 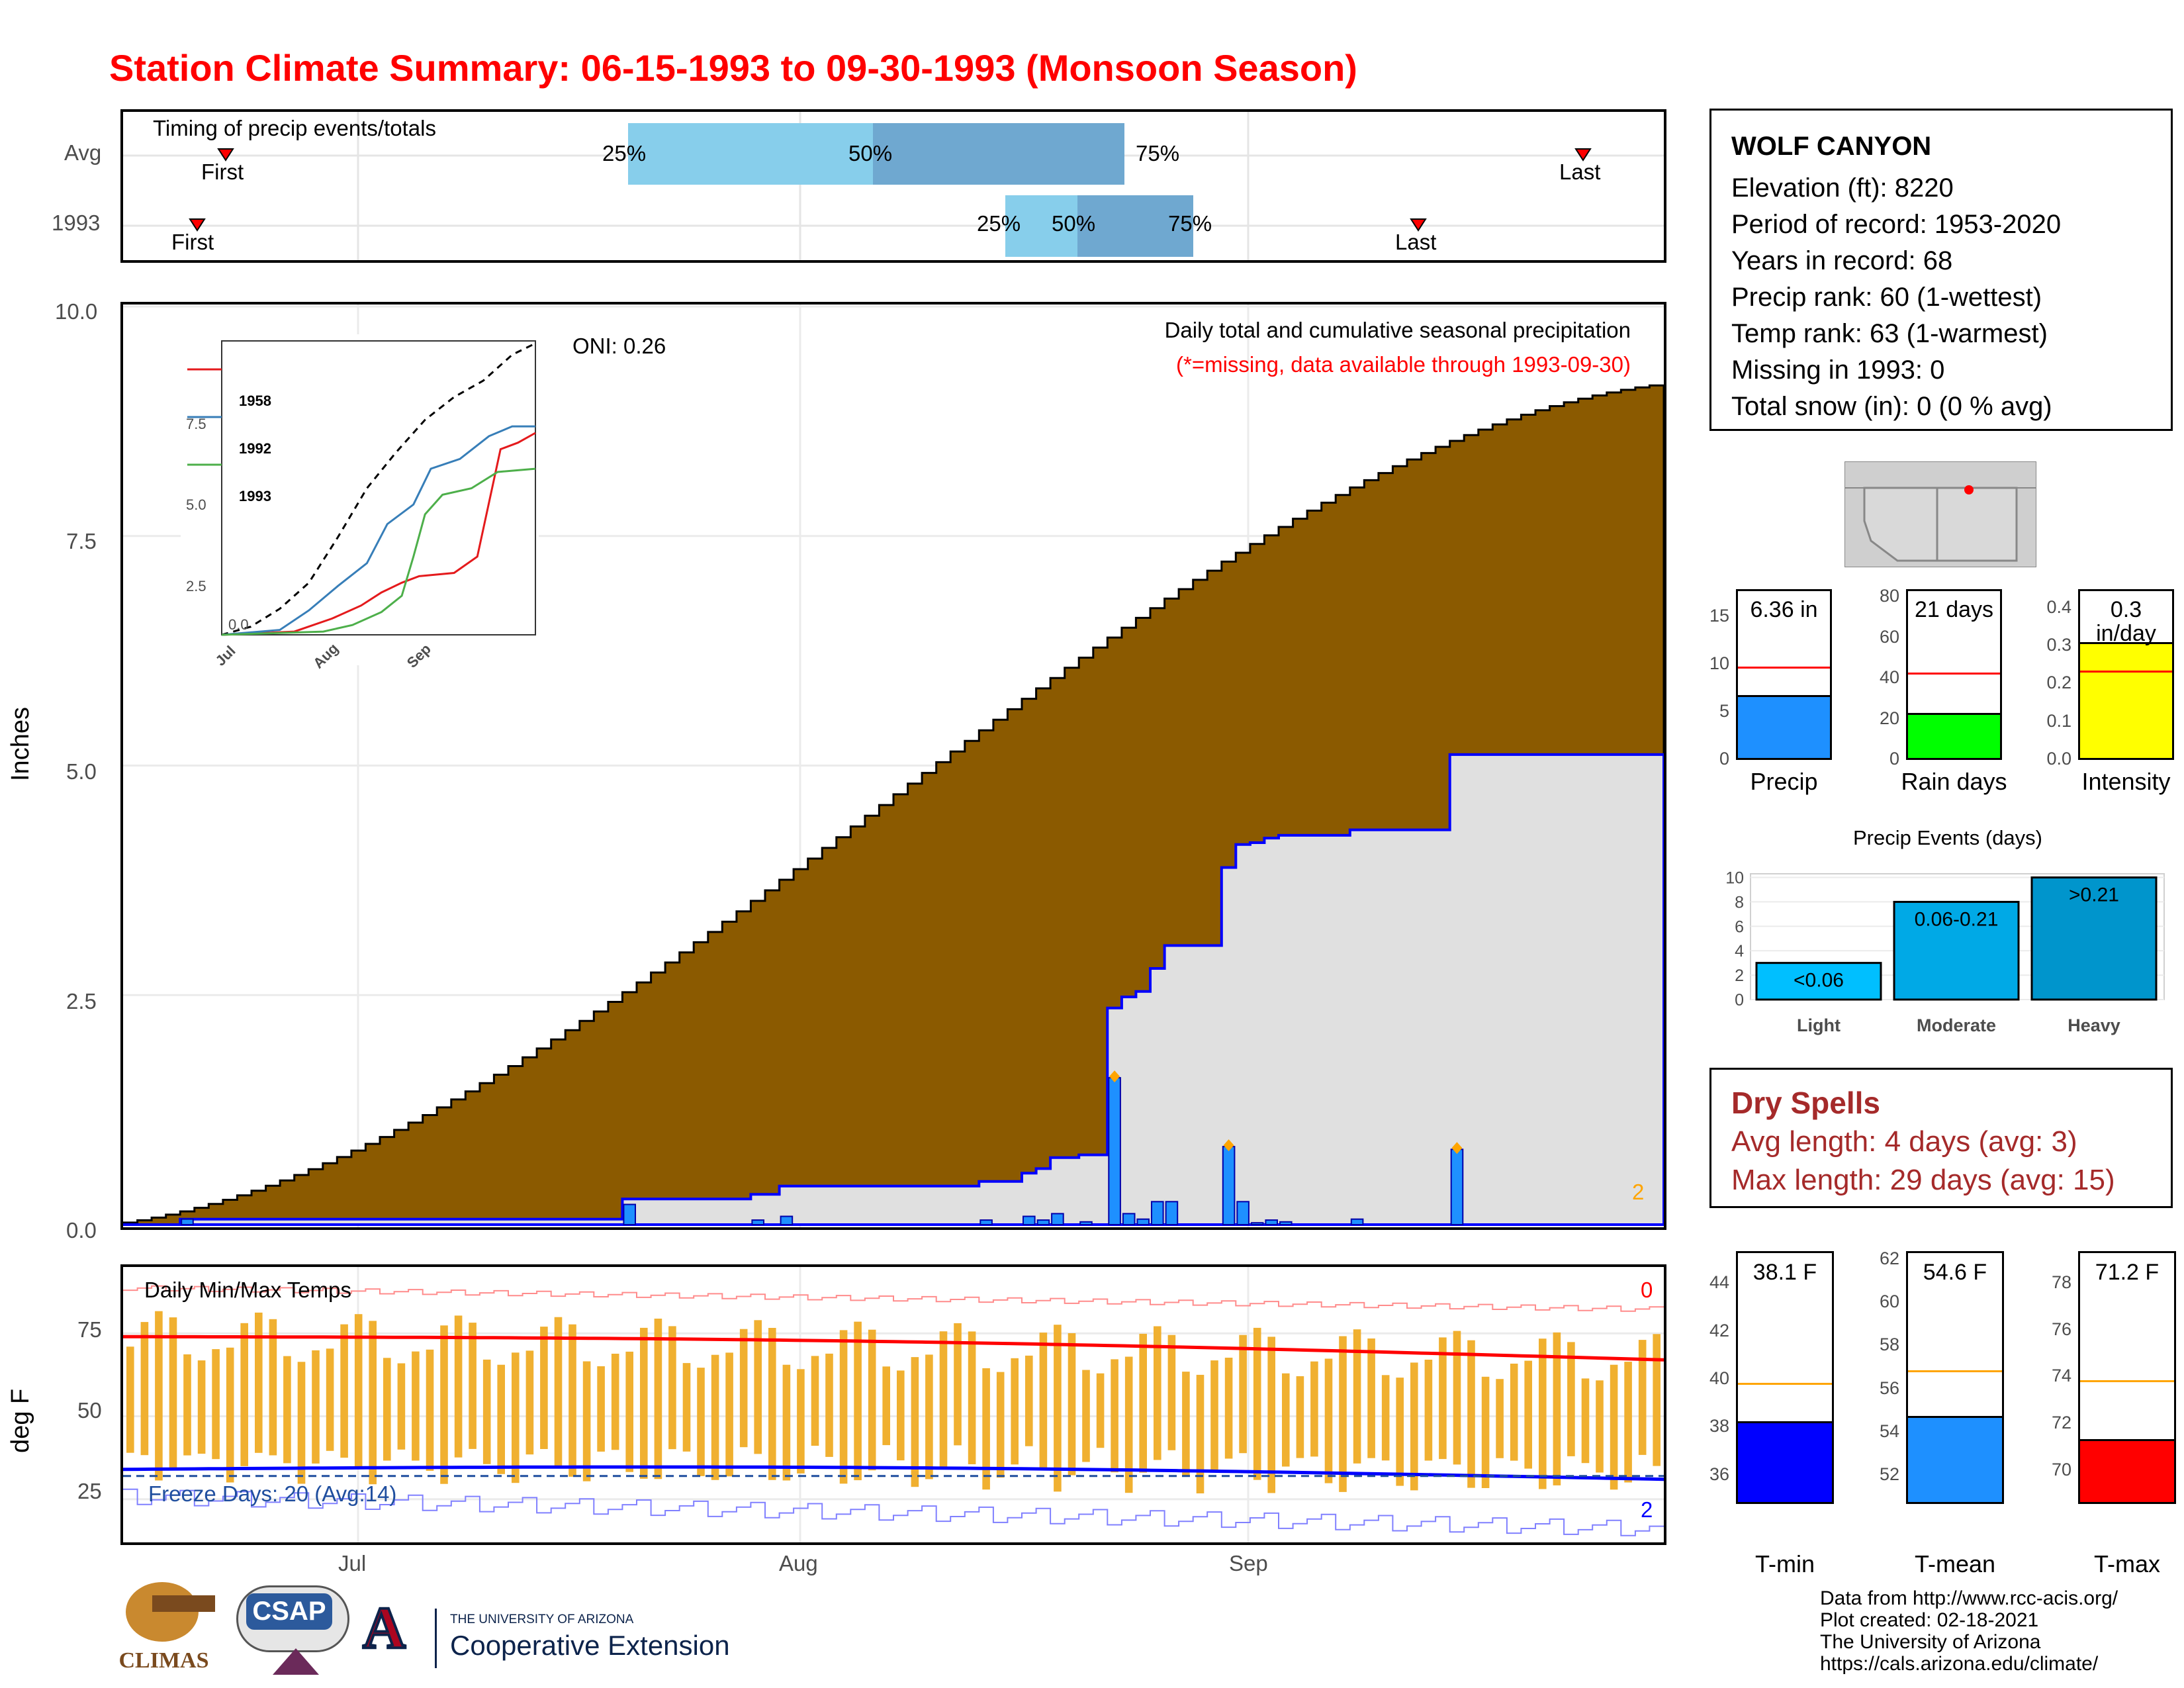 What do you see at coordinates (893, 1473) in the screenshot?
I see `average-min-line` at bounding box center [893, 1473].